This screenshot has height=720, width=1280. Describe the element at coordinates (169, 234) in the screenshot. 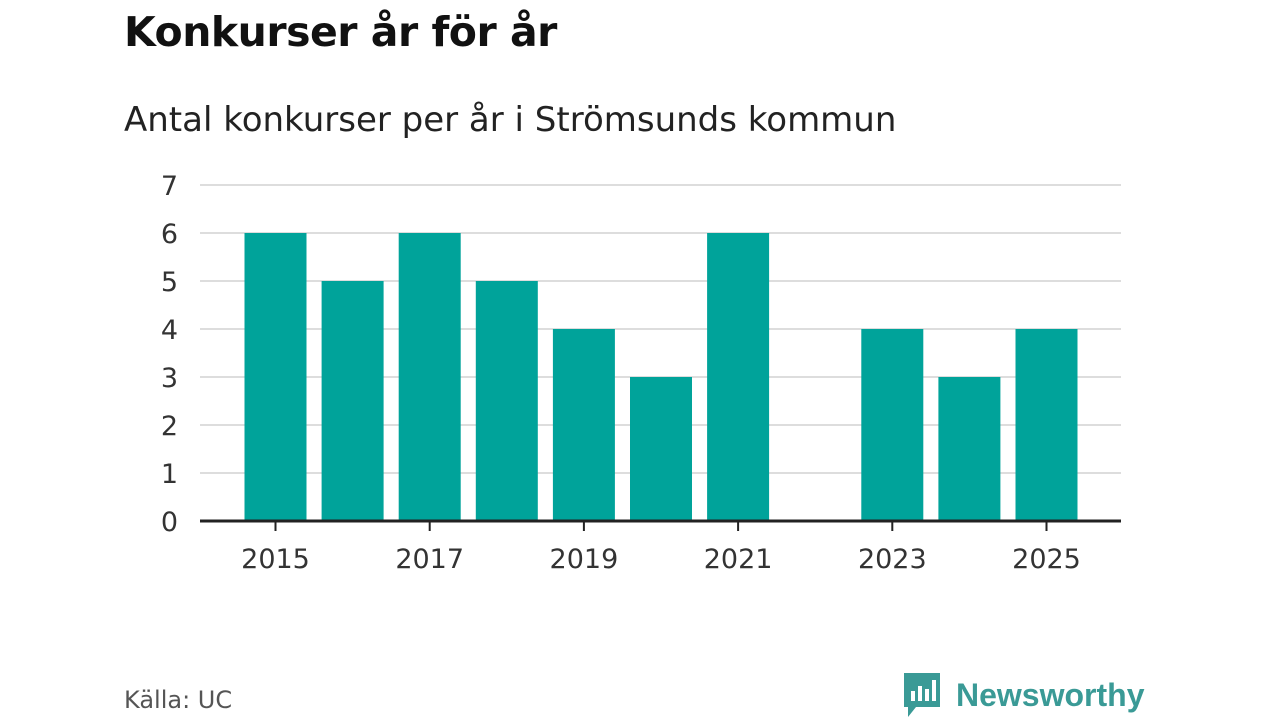

I see `y-tick-label: 6` at that location.